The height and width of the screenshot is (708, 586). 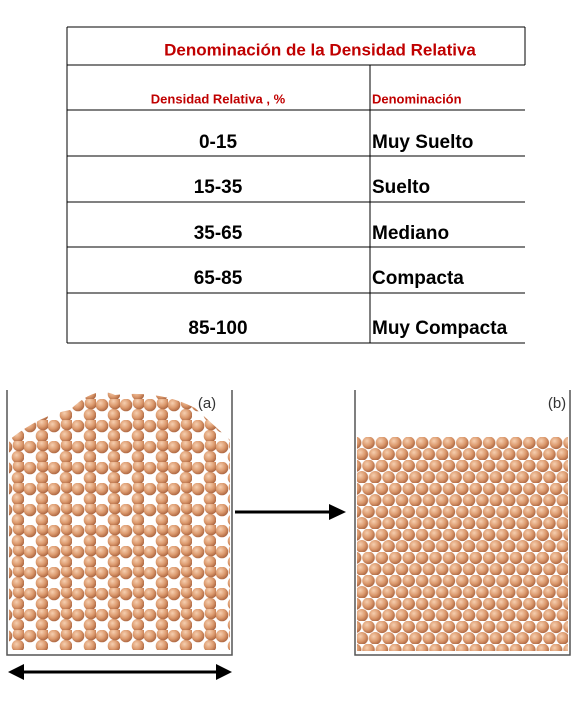 What do you see at coordinates (422, 142) in the screenshot?
I see `cell: Muy Suelto` at bounding box center [422, 142].